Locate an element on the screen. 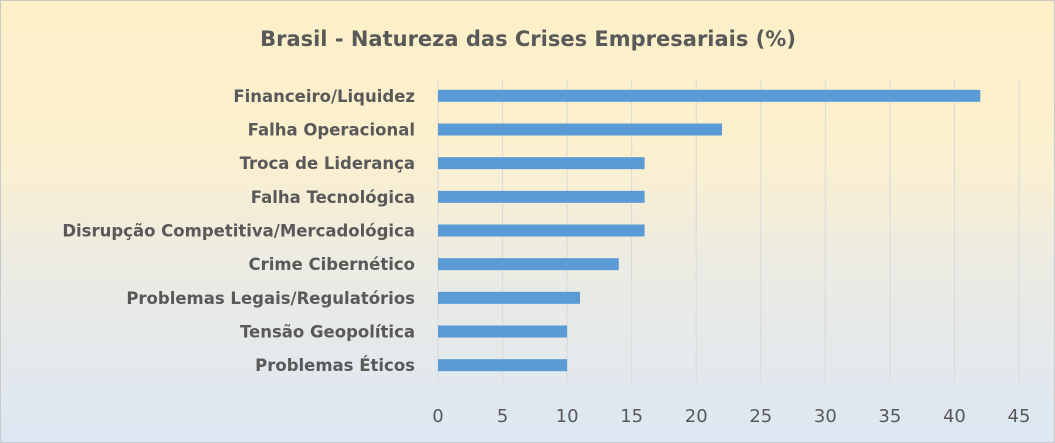  x-axis-tick-labels: 0 5 10 15 20 25 30 35 40 45 is located at coordinates (731, 416).